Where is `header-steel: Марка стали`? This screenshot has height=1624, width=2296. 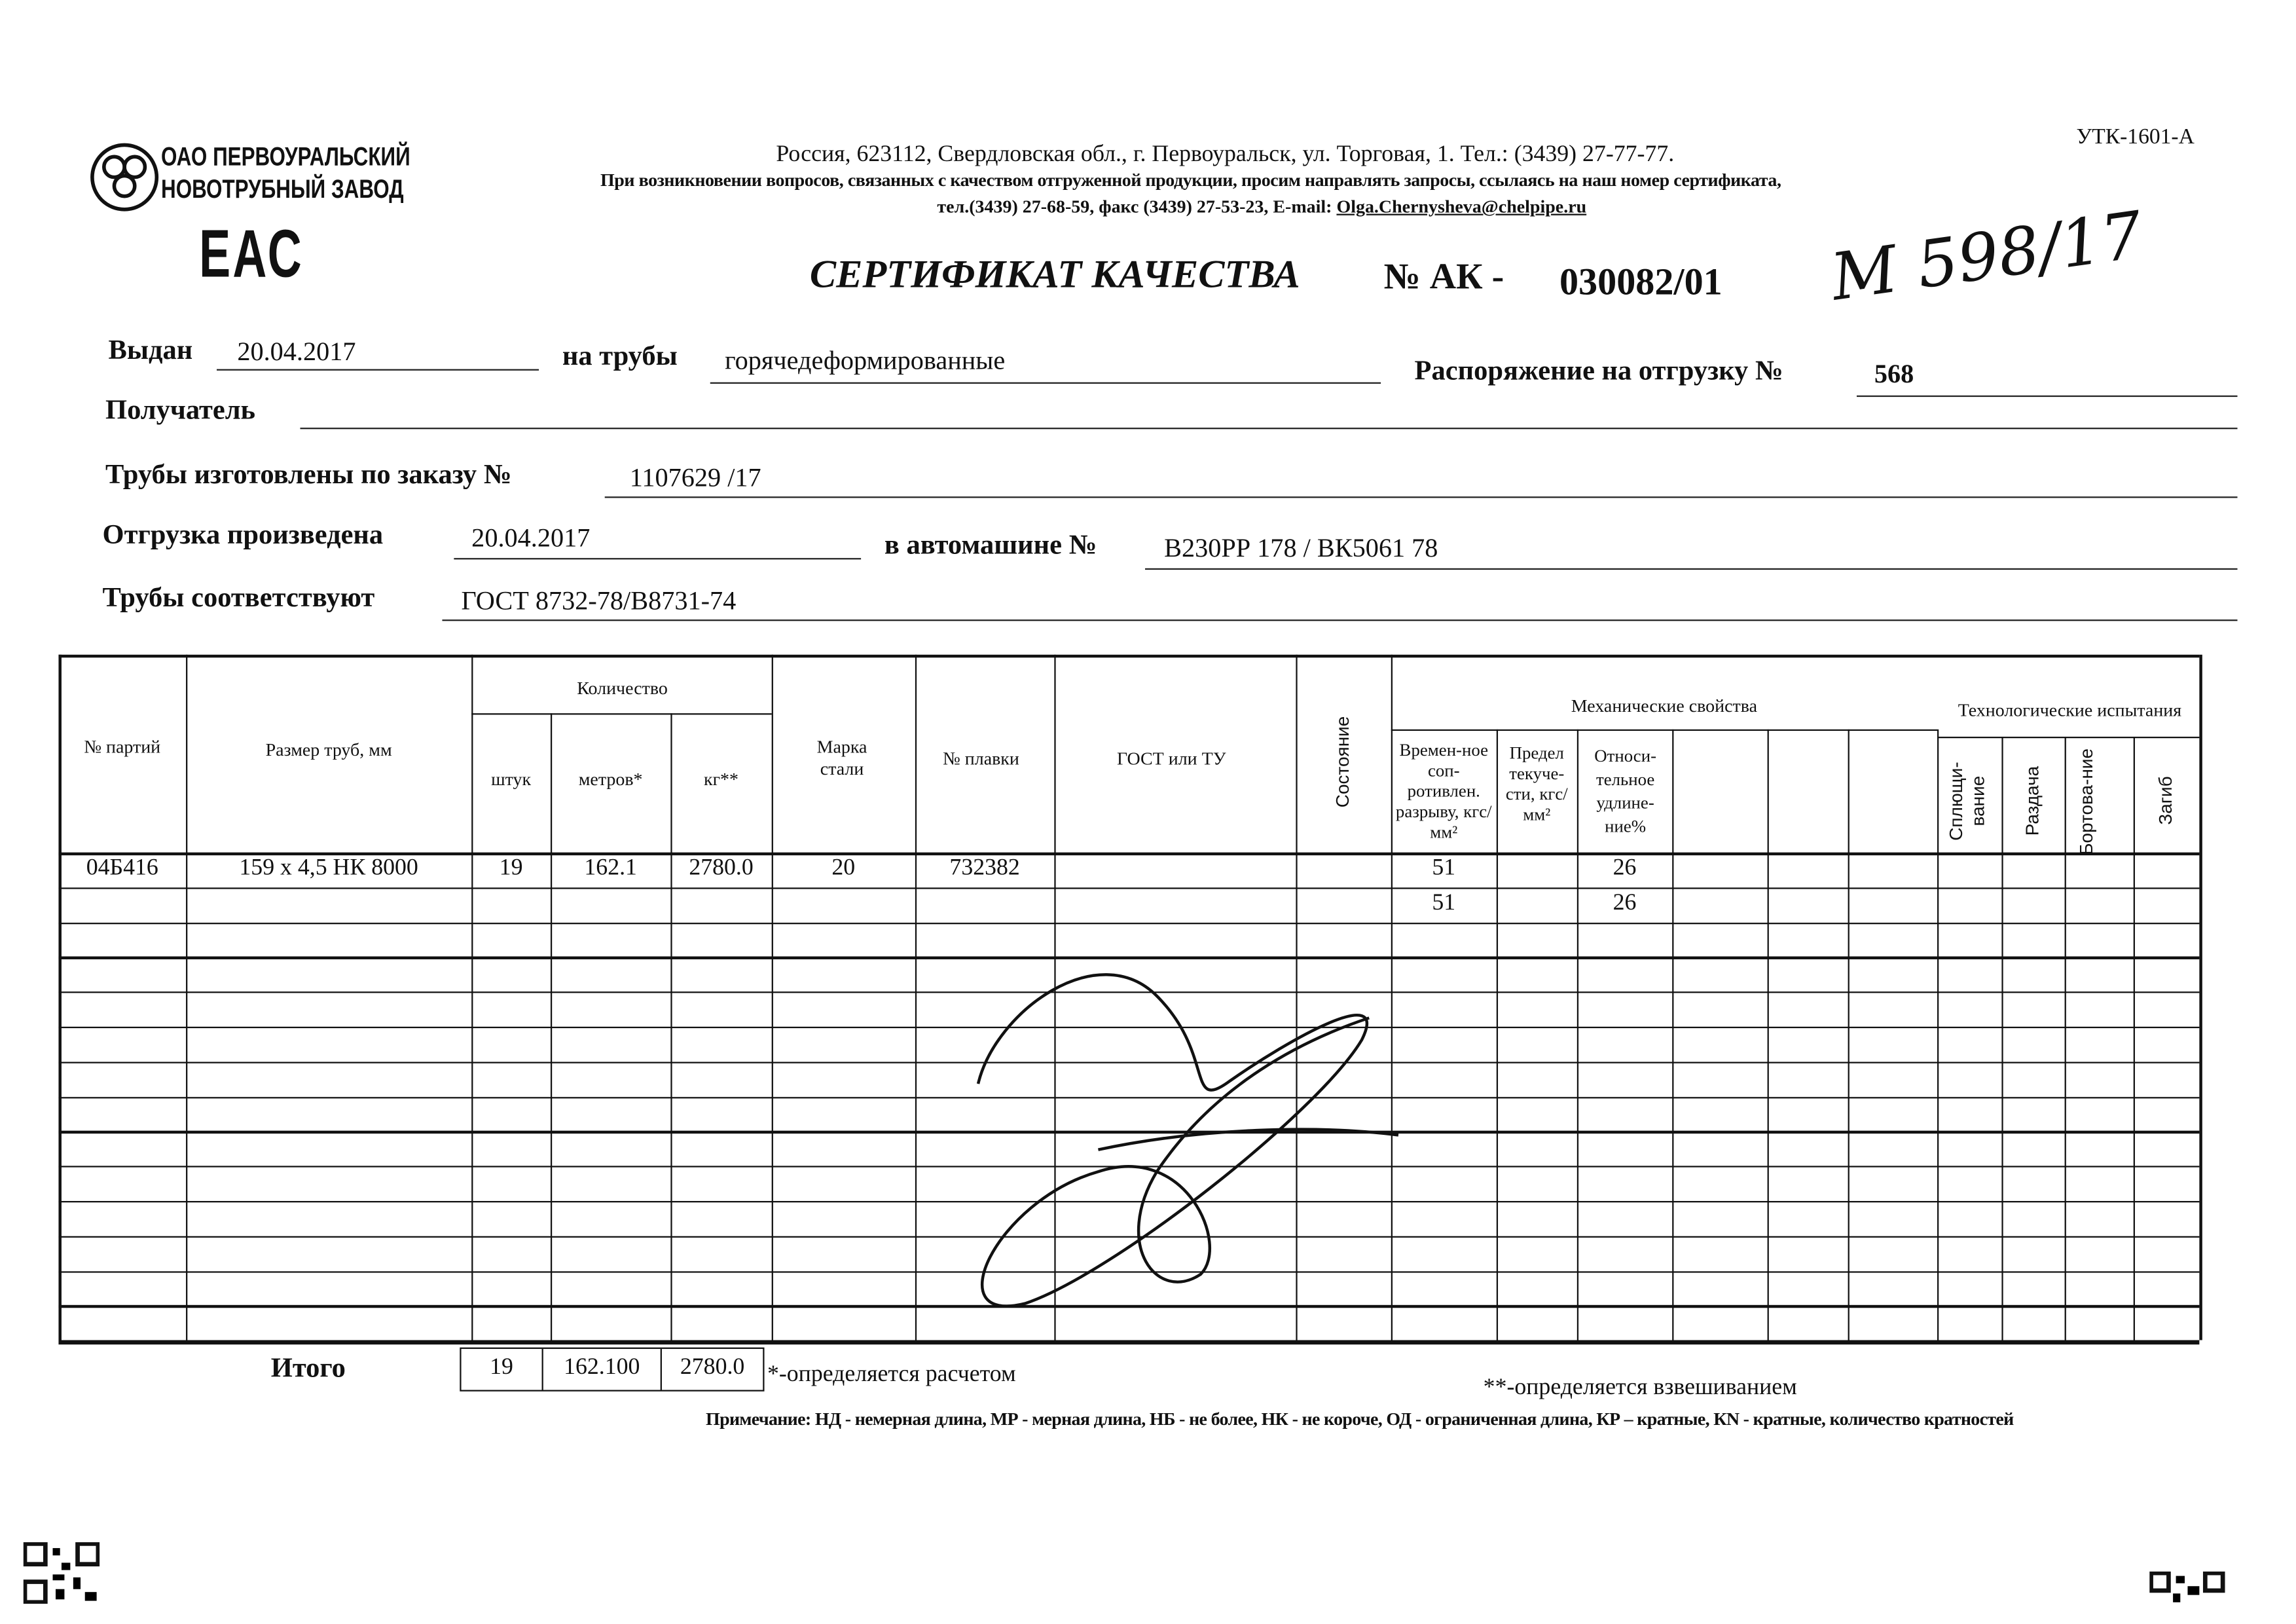 header-steel: Марка стали is located at coordinates (841, 758).